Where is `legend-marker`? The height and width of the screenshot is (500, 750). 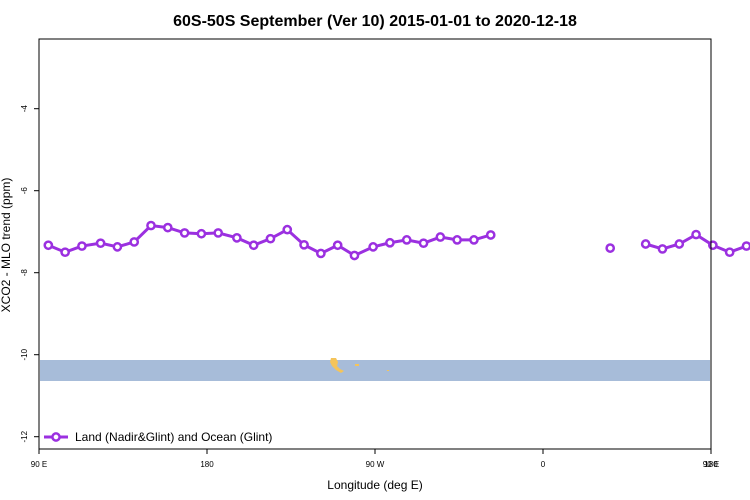
legend-marker is located at coordinates (56, 437).